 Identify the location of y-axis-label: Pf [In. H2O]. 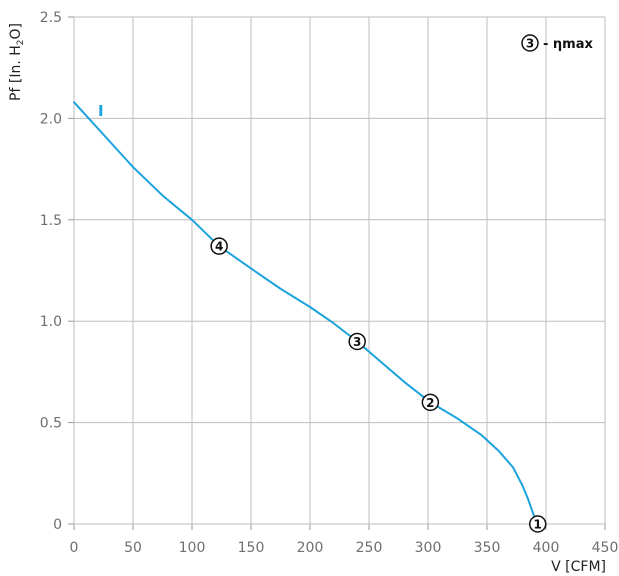
(17, 62).